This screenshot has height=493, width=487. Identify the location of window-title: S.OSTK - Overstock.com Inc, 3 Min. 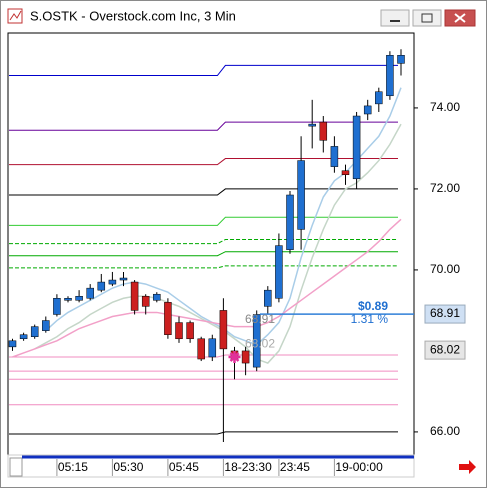
(133, 15).